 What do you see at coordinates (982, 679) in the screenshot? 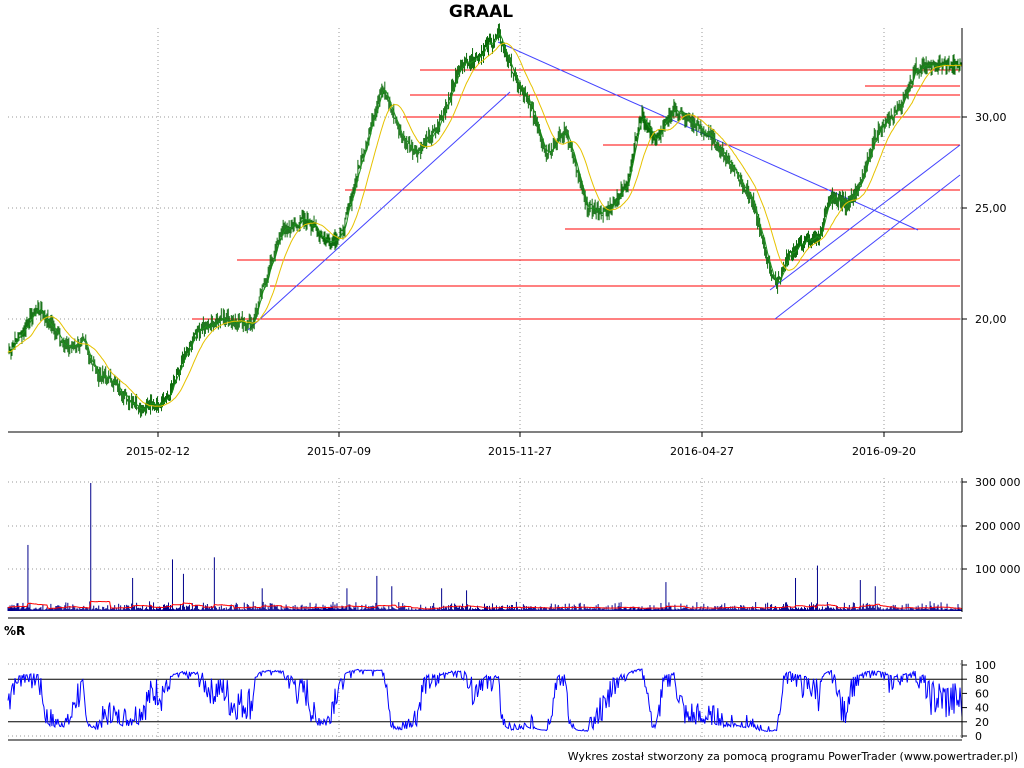
I see `wr-tick-label: 80` at bounding box center [982, 679].